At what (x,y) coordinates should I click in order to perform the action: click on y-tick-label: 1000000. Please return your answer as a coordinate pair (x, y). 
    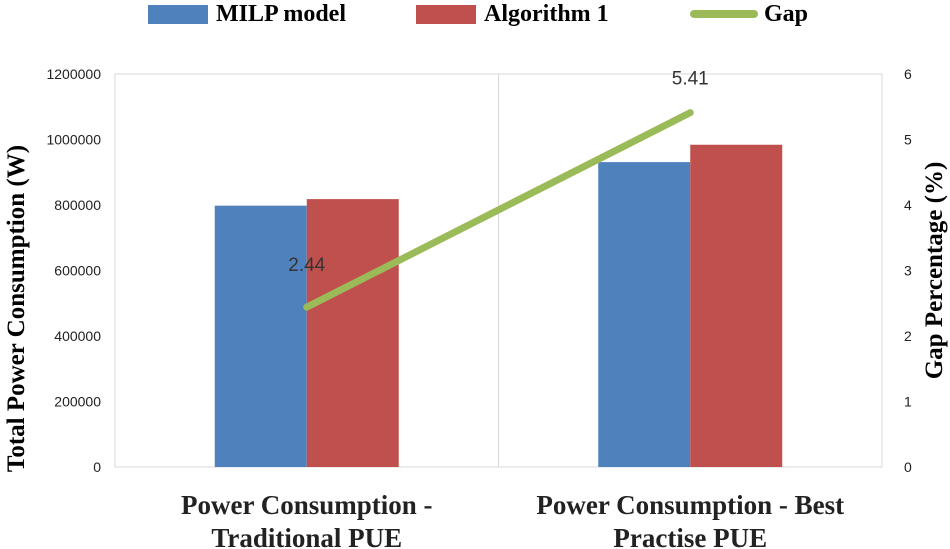
    Looking at the image, I should click on (73, 140).